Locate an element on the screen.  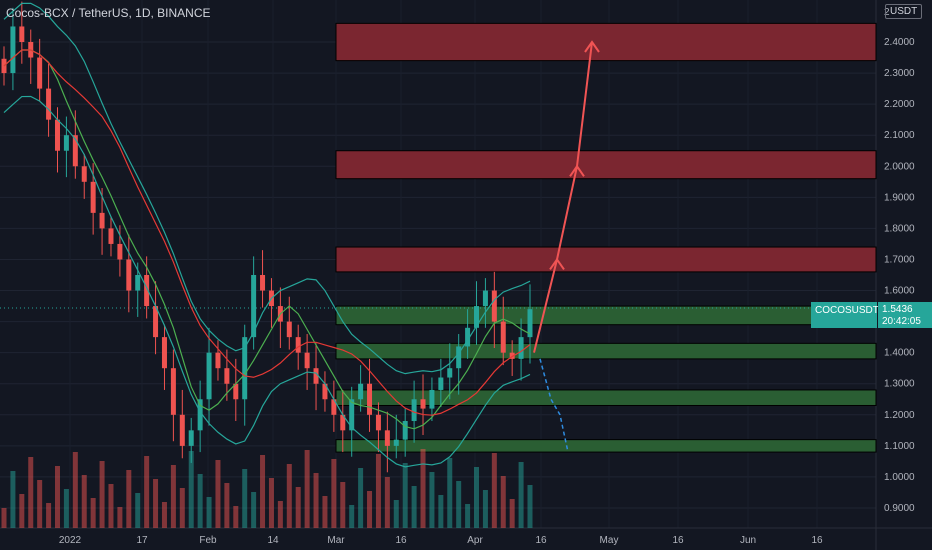
chart-title: Cocos-BCX / TetherUS, 1D, BINANCE is located at coordinates (108, 13).